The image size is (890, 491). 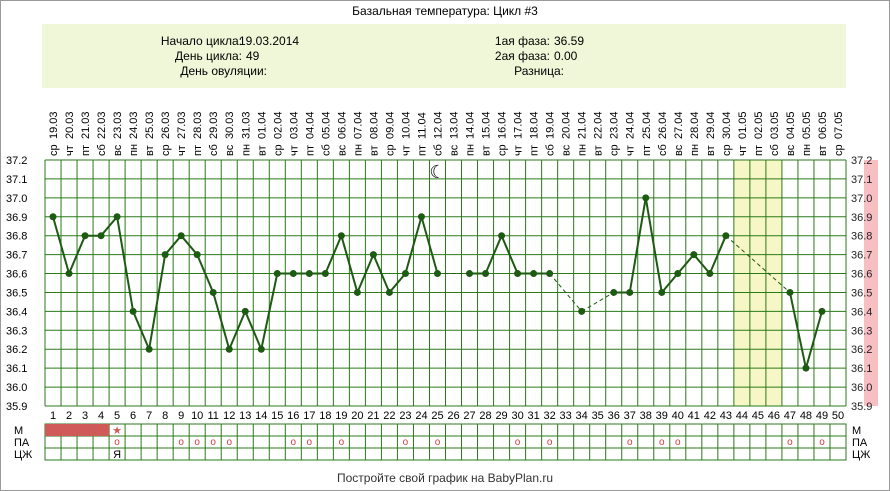 I want to click on day-number-label: 48, so click(x=806, y=416).